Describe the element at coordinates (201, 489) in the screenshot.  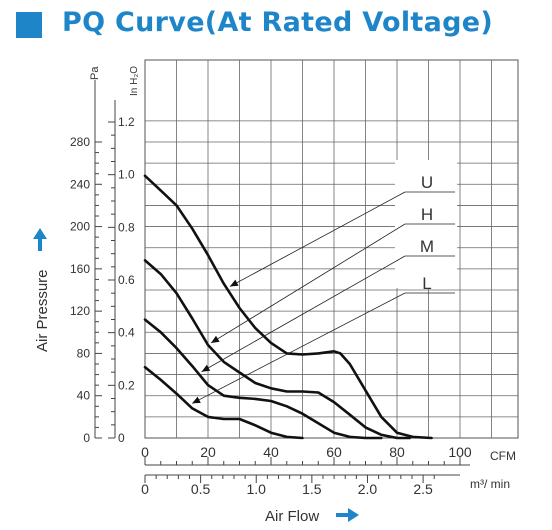
I see `x-tick-label-m3: 0.5` at that location.